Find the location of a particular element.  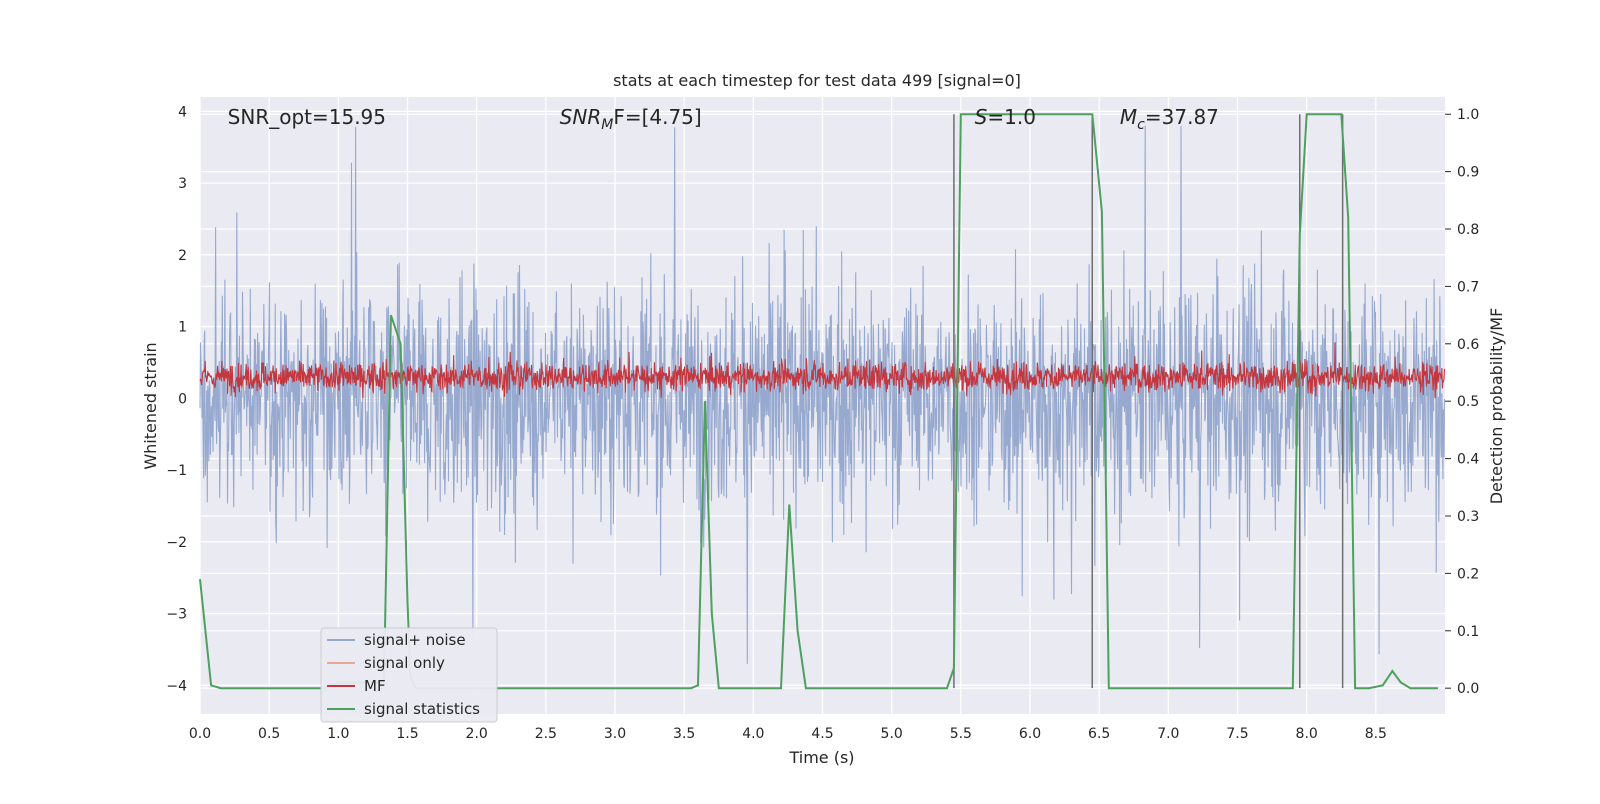

x-tick-label: 2.0 is located at coordinates (477, 734).